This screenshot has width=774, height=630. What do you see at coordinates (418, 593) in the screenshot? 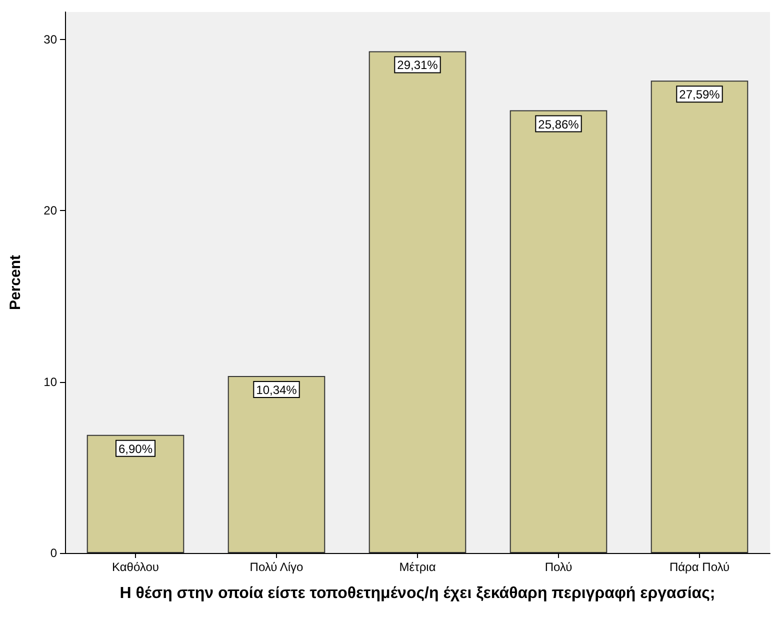
I see `x-axis-title: Η θέση στην οποία είστε τοποθετημένος/η έχει ξεκάθαρη περιγραφή εργασίας;` at bounding box center [418, 593].